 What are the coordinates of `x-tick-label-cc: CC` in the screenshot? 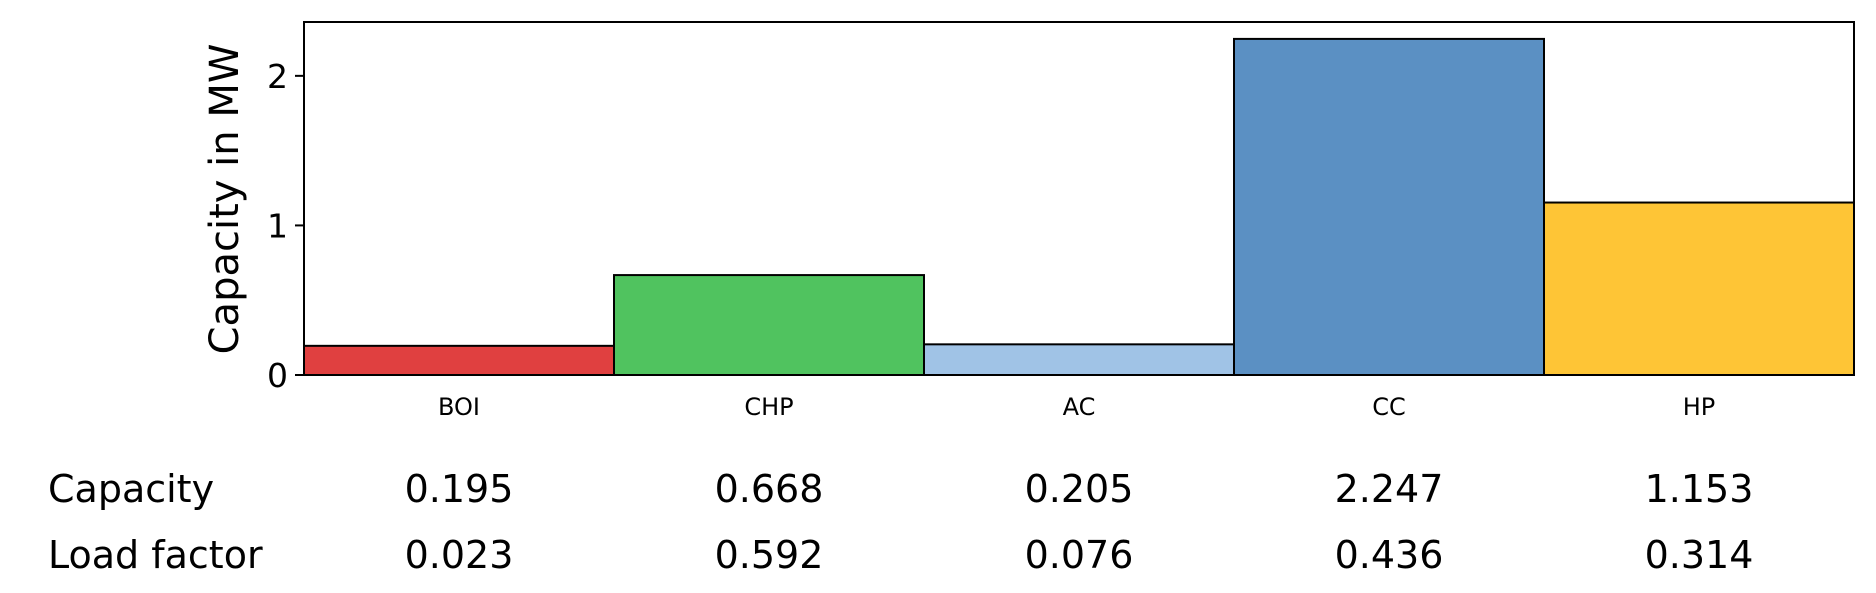 It's located at (1389, 407).